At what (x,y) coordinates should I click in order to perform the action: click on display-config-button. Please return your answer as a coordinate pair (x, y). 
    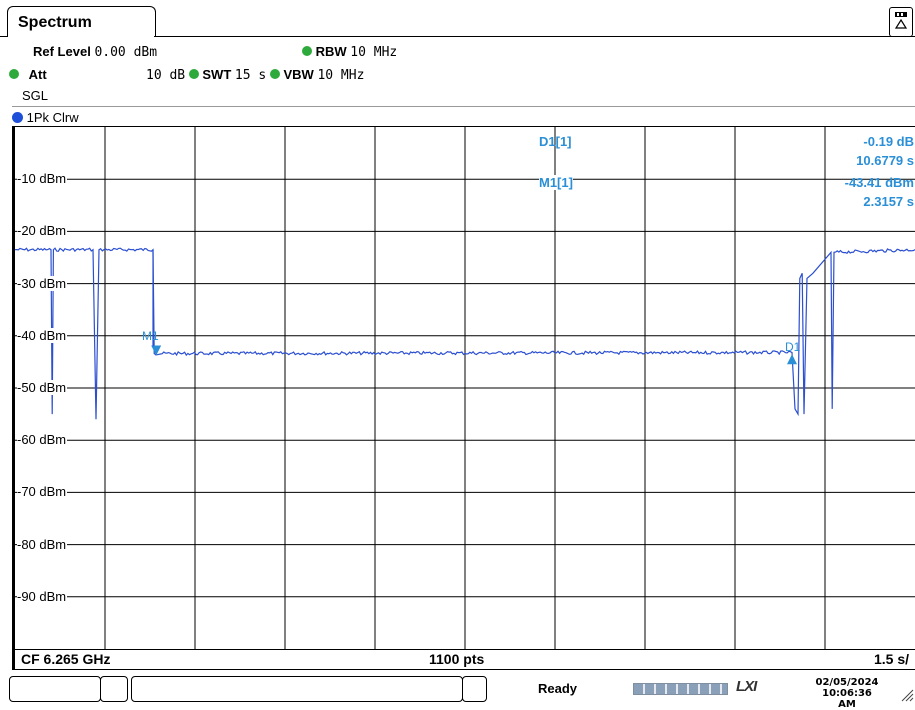
    Looking at the image, I should click on (901, 22).